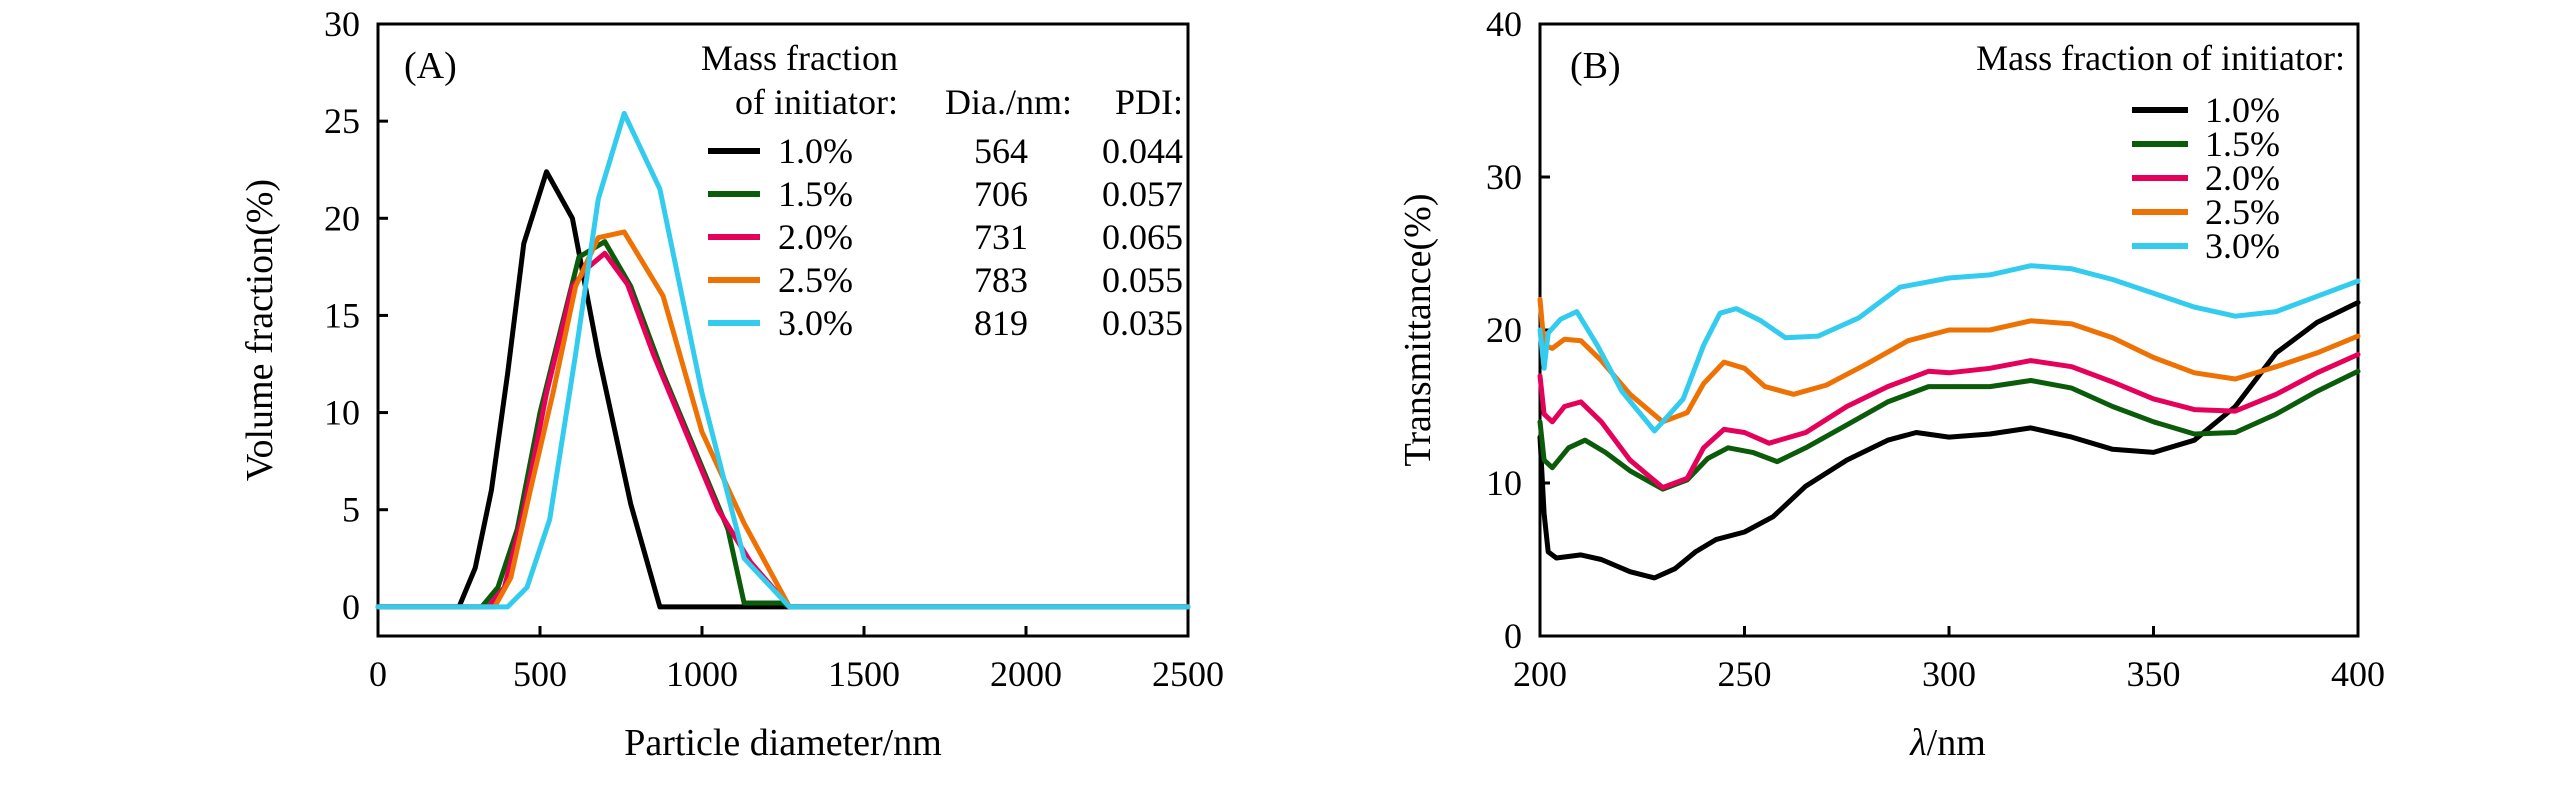 This screenshot has height=787, width=2567. I want to click on panel-a-y-tick-label-15: 15, so click(342, 315).